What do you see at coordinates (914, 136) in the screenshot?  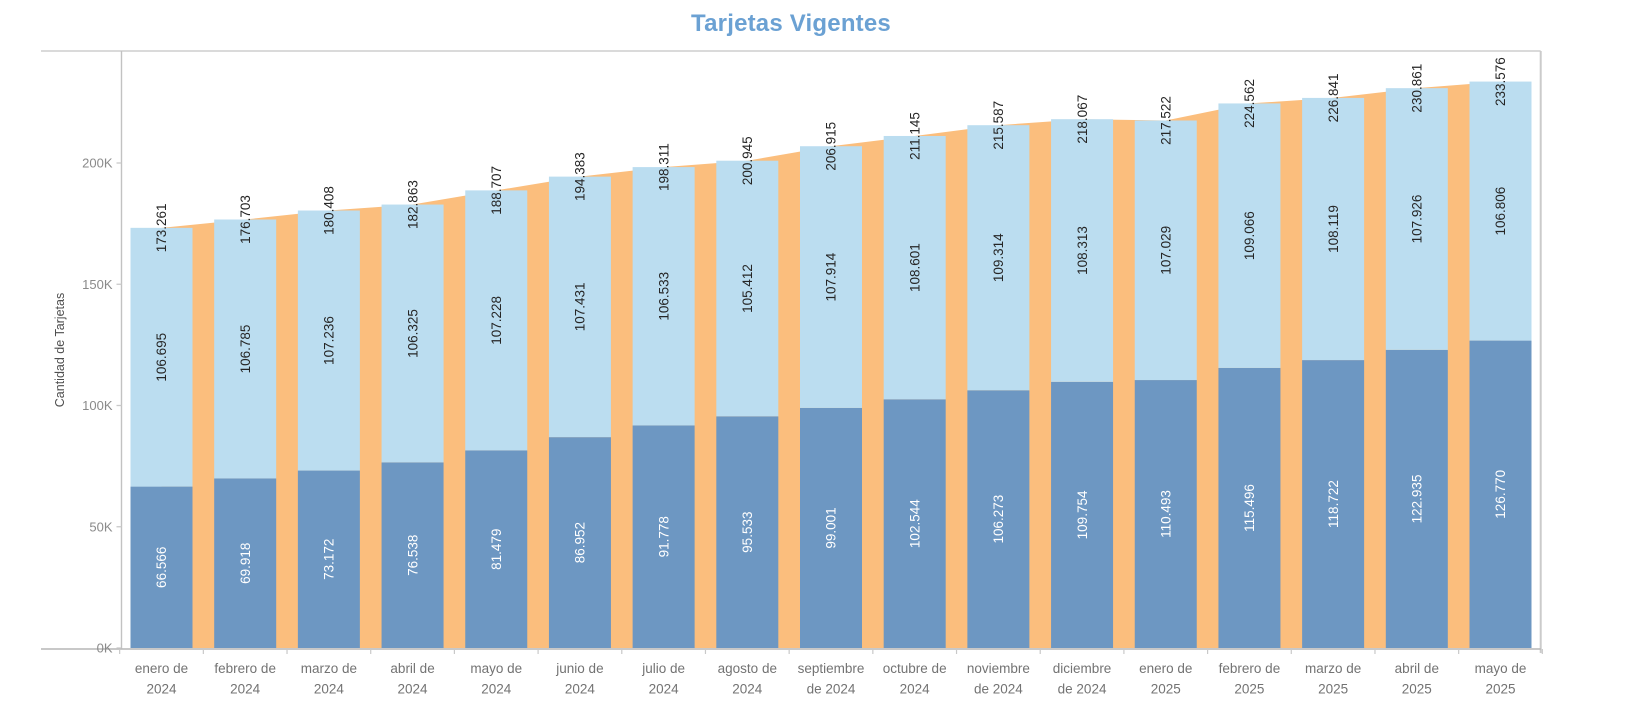 I see `total-value-label: 211.145` at bounding box center [914, 136].